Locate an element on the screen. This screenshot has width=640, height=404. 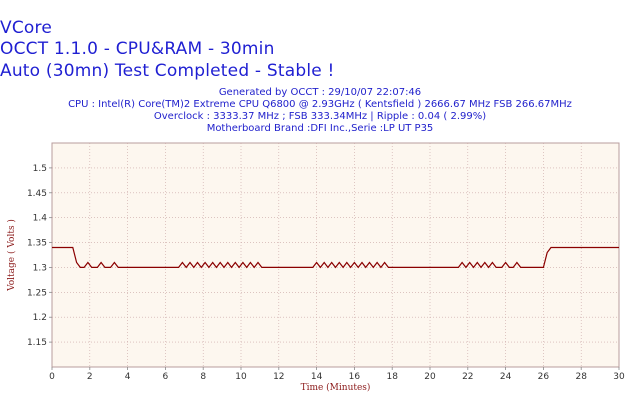
x-tick-label: 6 is located at coordinates (166, 377).